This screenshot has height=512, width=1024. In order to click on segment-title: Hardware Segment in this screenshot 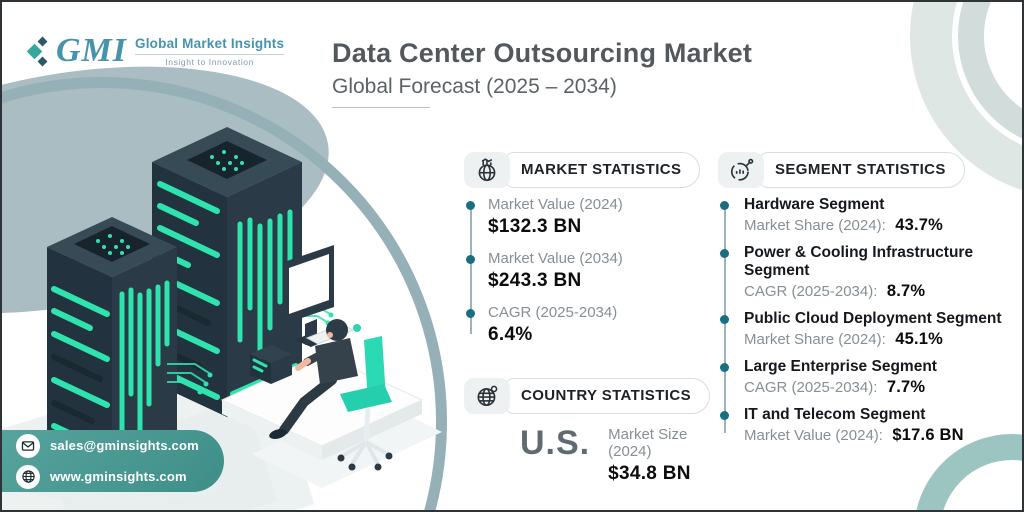, I will do `click(814, 204)`.